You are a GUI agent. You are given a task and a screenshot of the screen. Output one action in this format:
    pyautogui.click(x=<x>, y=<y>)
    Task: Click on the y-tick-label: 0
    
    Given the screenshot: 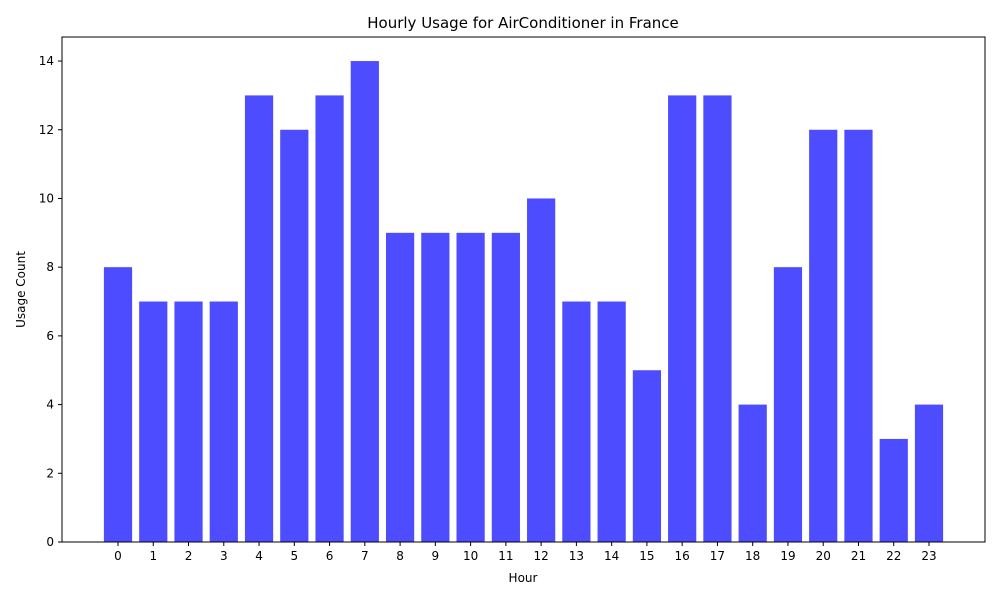 What is the action you would take?
    pyautogui.click(x=50, y=542)
    